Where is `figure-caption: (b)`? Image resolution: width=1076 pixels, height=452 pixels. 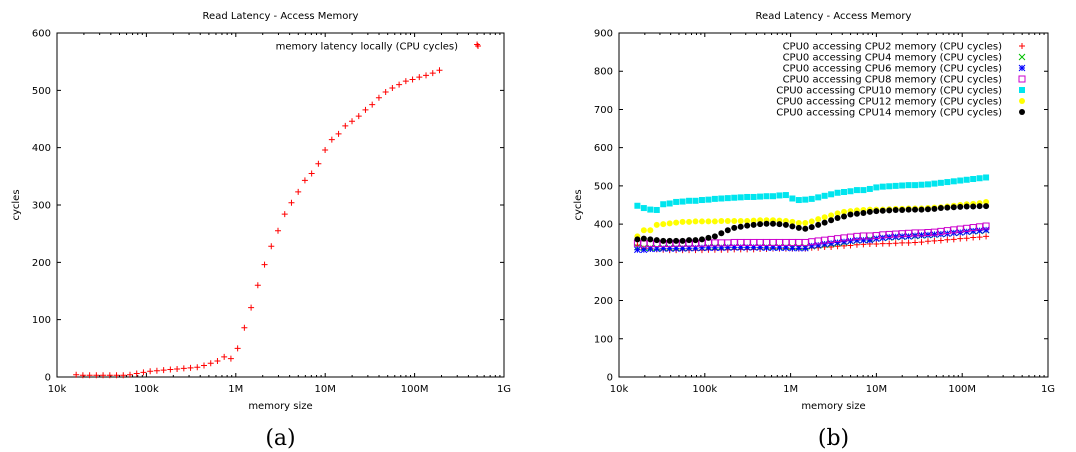 figure-caption: (b) is located at coordinates (833, 438).